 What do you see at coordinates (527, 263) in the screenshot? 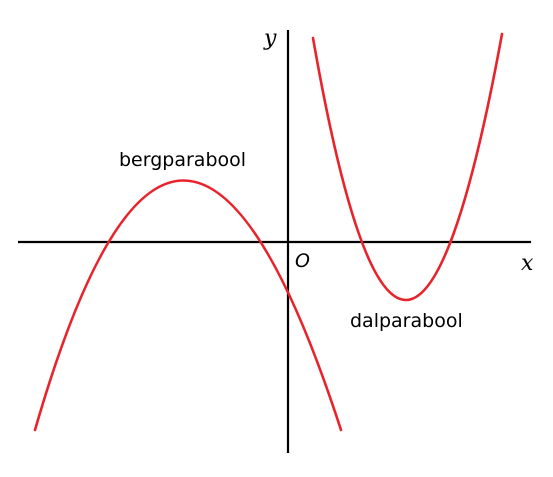
I see `x-axis-label: x` at bounding box center [527, 263].